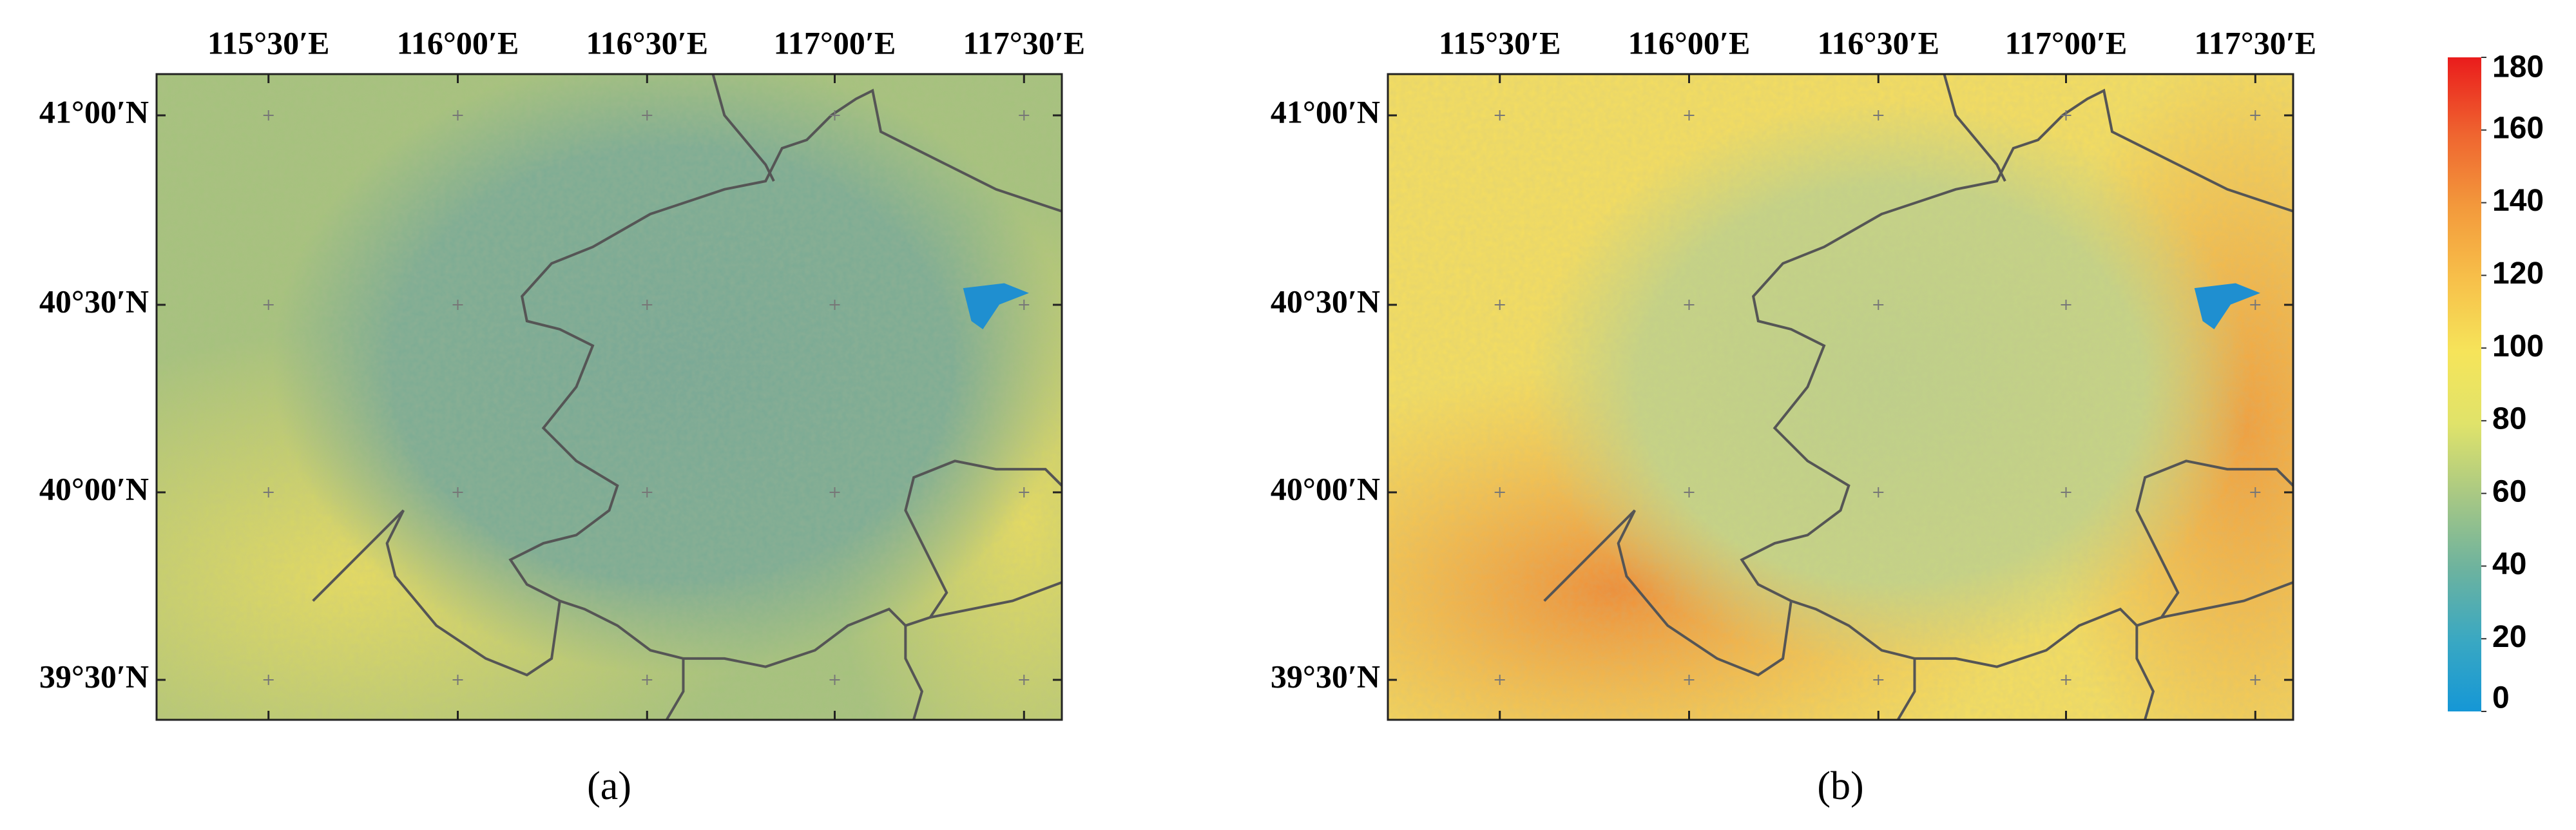  I want to click on colorbar-label: 20, so click(2509, 637).